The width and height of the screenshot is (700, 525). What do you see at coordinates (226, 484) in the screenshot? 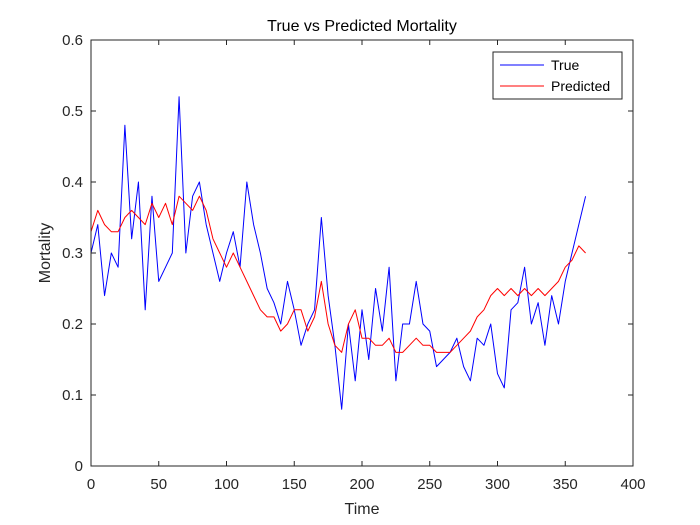
I see `x-tick-label: 100` at bounding box center [226, 484].